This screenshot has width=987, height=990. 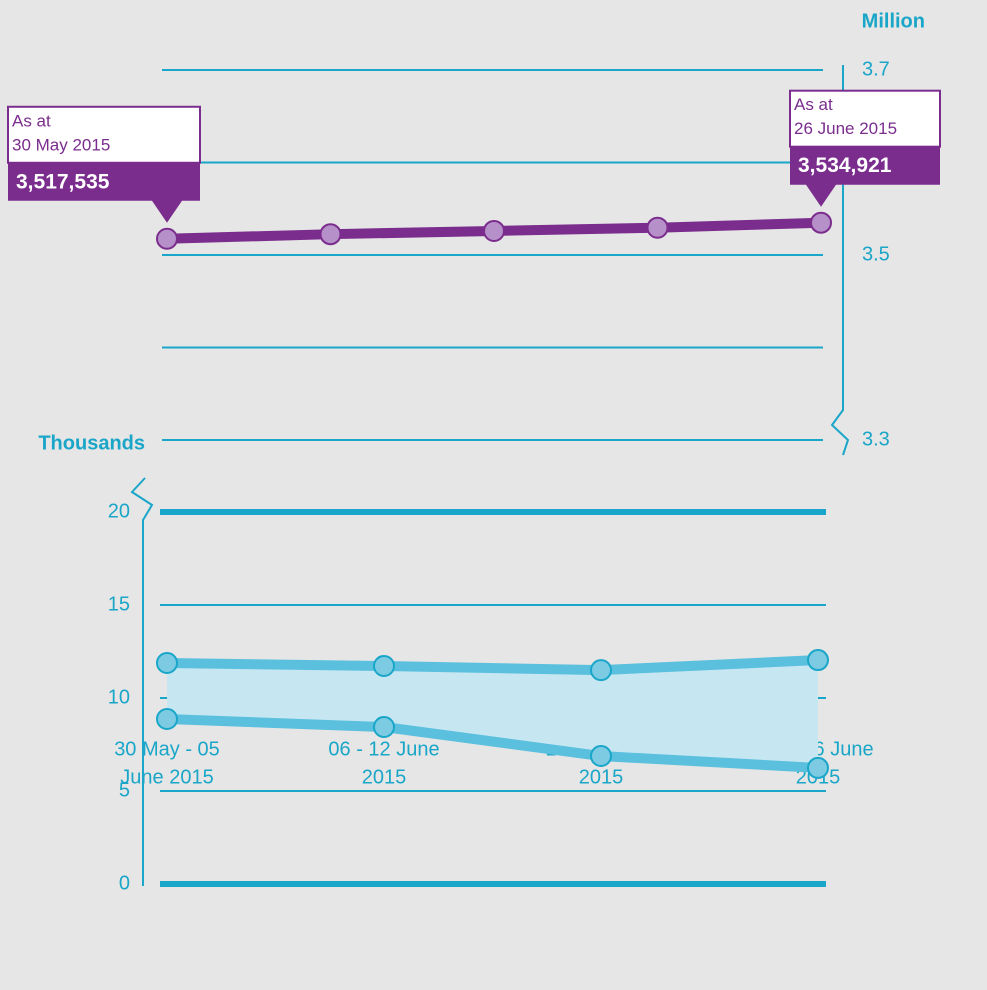 I want to click on y-axis-label: Million, so click(x=893, y=21).